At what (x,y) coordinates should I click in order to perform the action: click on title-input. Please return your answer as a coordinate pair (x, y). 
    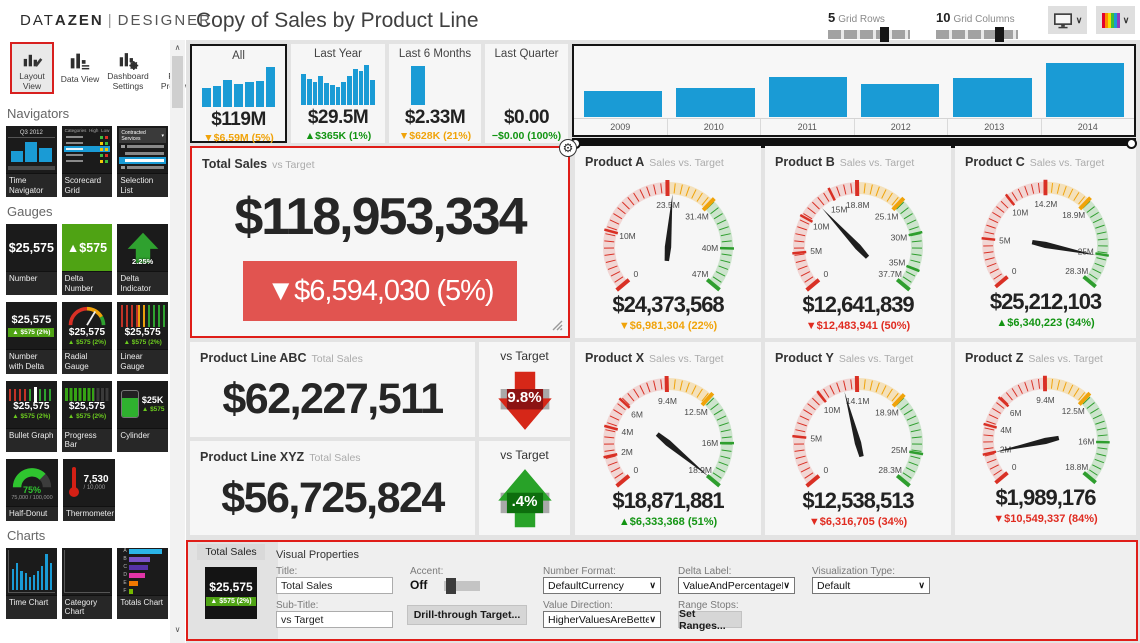
    Looking at the image, I should click on (334, 585).